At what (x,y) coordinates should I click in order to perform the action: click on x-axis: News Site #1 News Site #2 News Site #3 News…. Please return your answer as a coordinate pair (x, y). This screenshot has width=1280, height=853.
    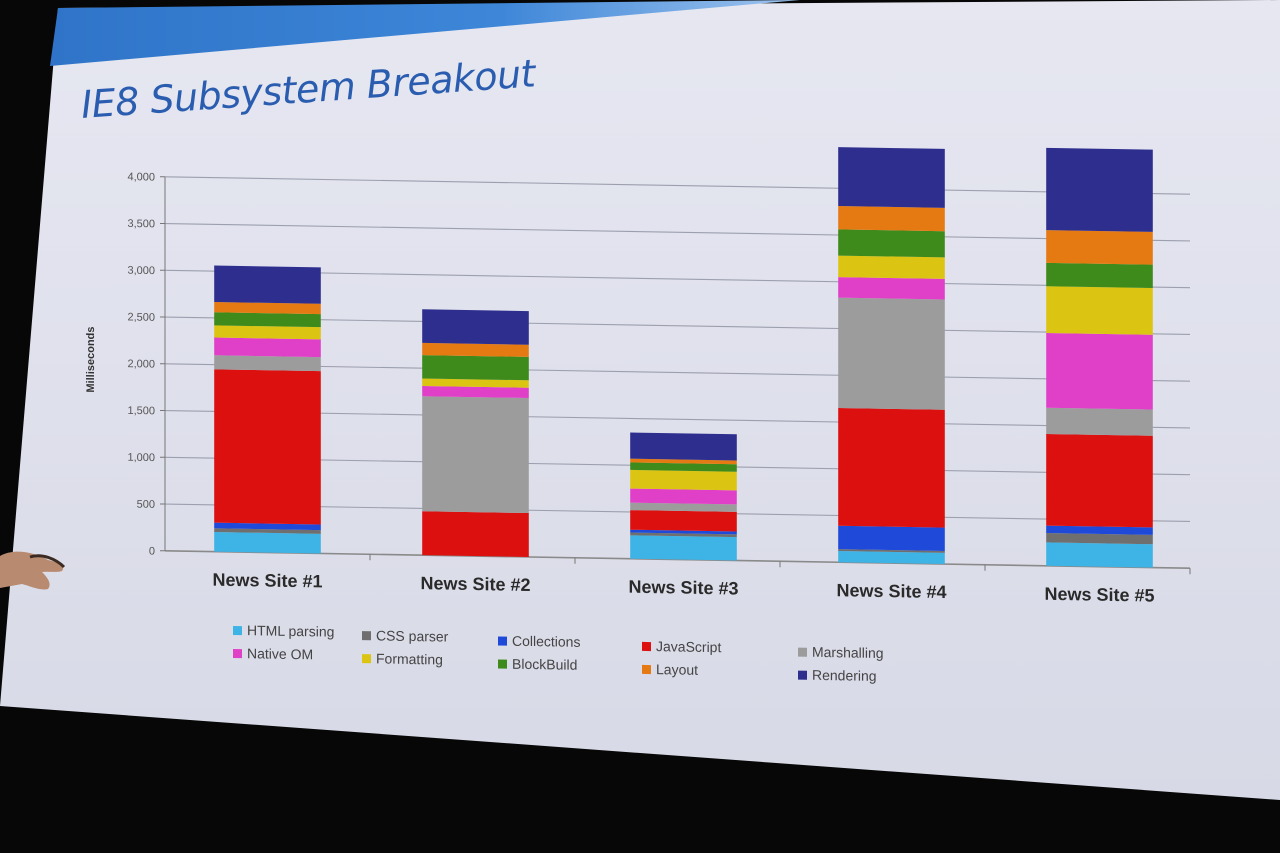
    Looking at the image, I should click on (701, 580).